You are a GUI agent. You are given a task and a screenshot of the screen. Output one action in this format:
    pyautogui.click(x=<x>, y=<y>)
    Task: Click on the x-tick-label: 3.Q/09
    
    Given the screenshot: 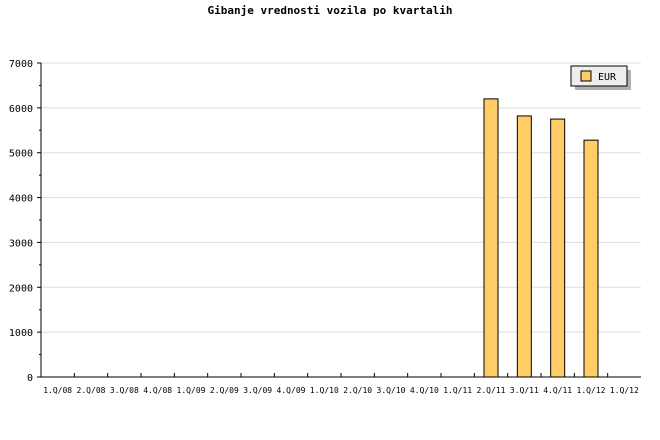 What is the action you would take?
    pyautogui.click(x=257, y=390)
    